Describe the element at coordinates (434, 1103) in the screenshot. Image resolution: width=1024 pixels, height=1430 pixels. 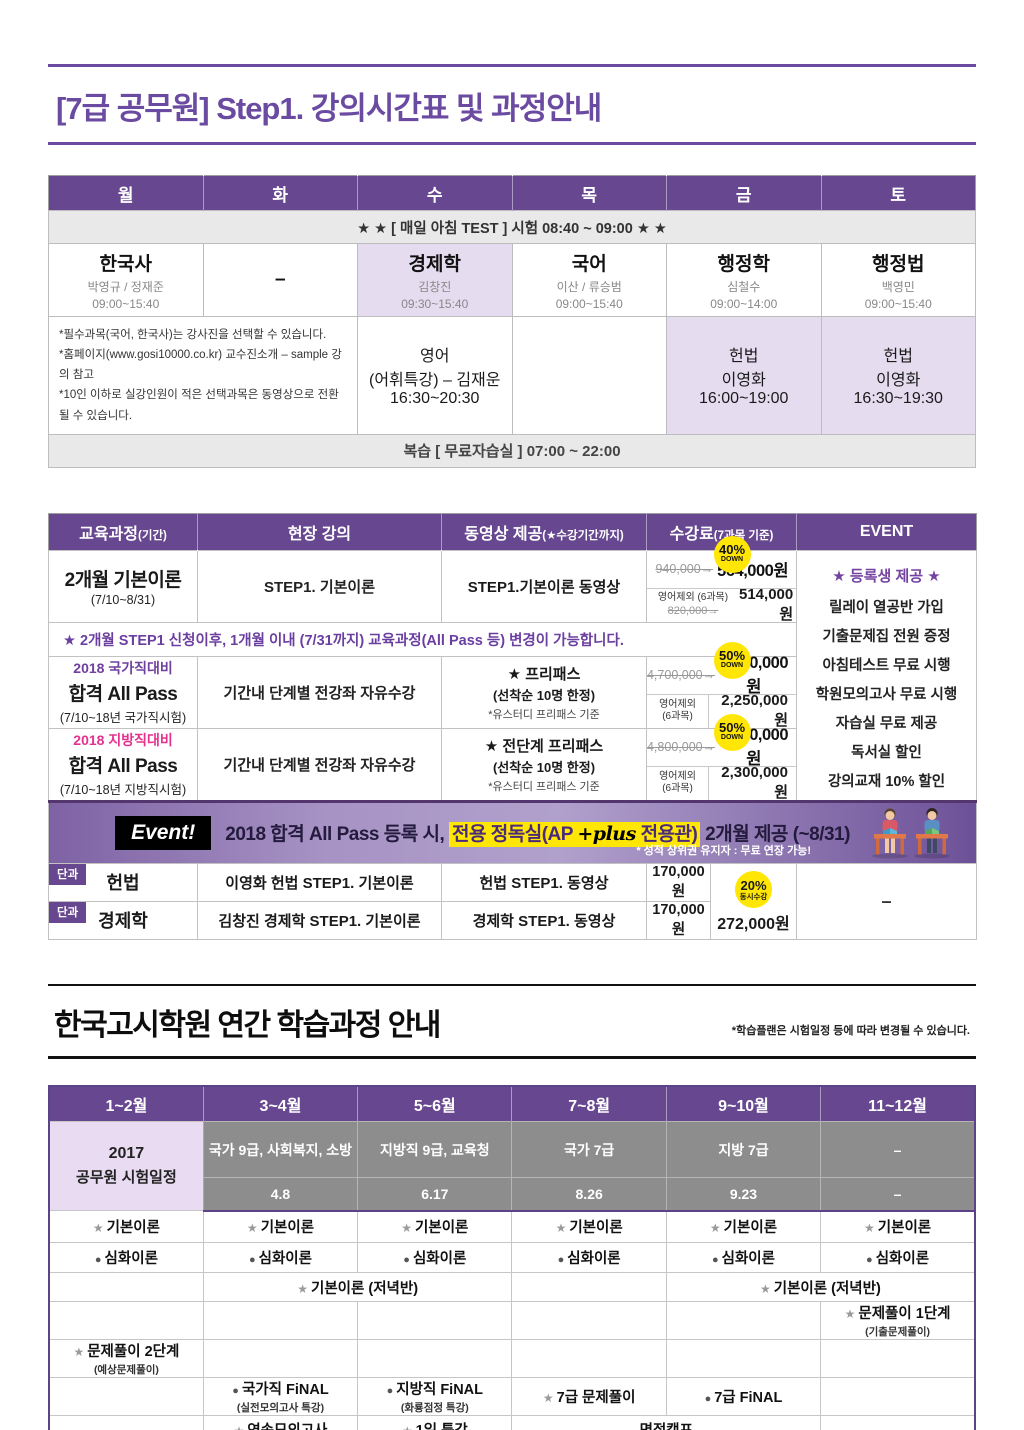
I see `month-5-6: 5~6월` at that location.